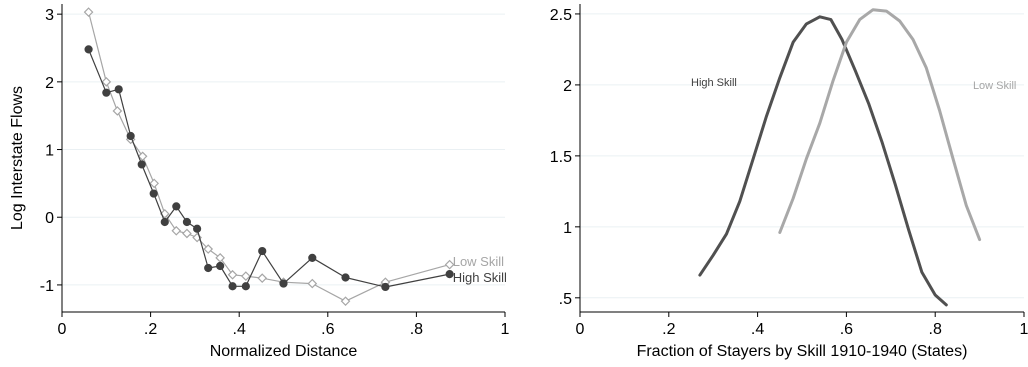 The height and width of the screenshot is (367, 1028). I want to click on y-tick-label: 2.5, so click(561, 15).